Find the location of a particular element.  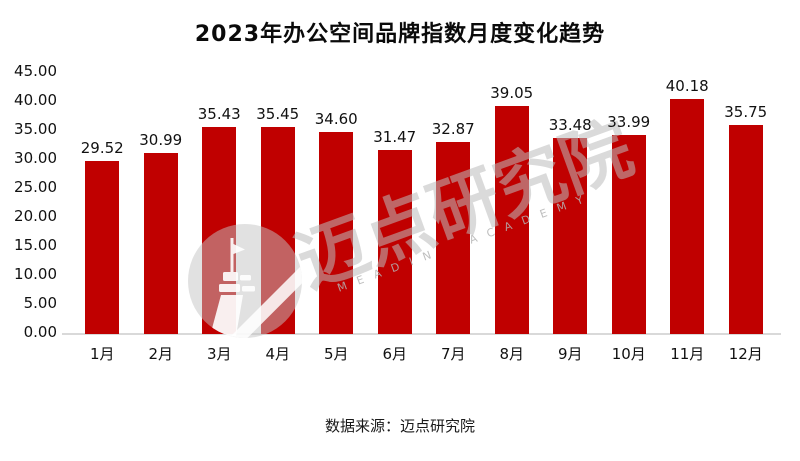

x-axis-category-label: 11月 is located at coordinates (687, 354).